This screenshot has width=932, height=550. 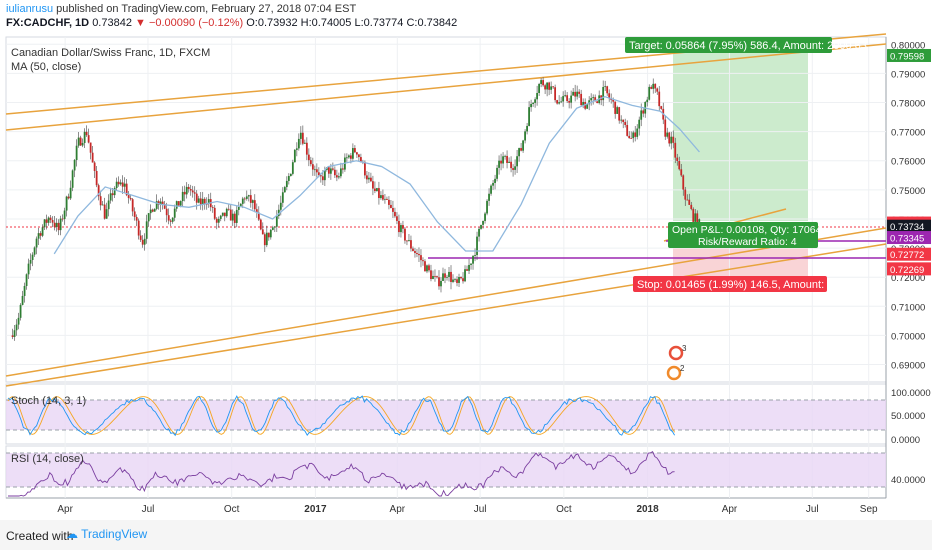 What do you see at coordinates (110, 53) in the screenshot?
I see `chart-title: Canadian Dollar/Swiss Franc, 1D, FXCM` at bounding box center [110, 53].